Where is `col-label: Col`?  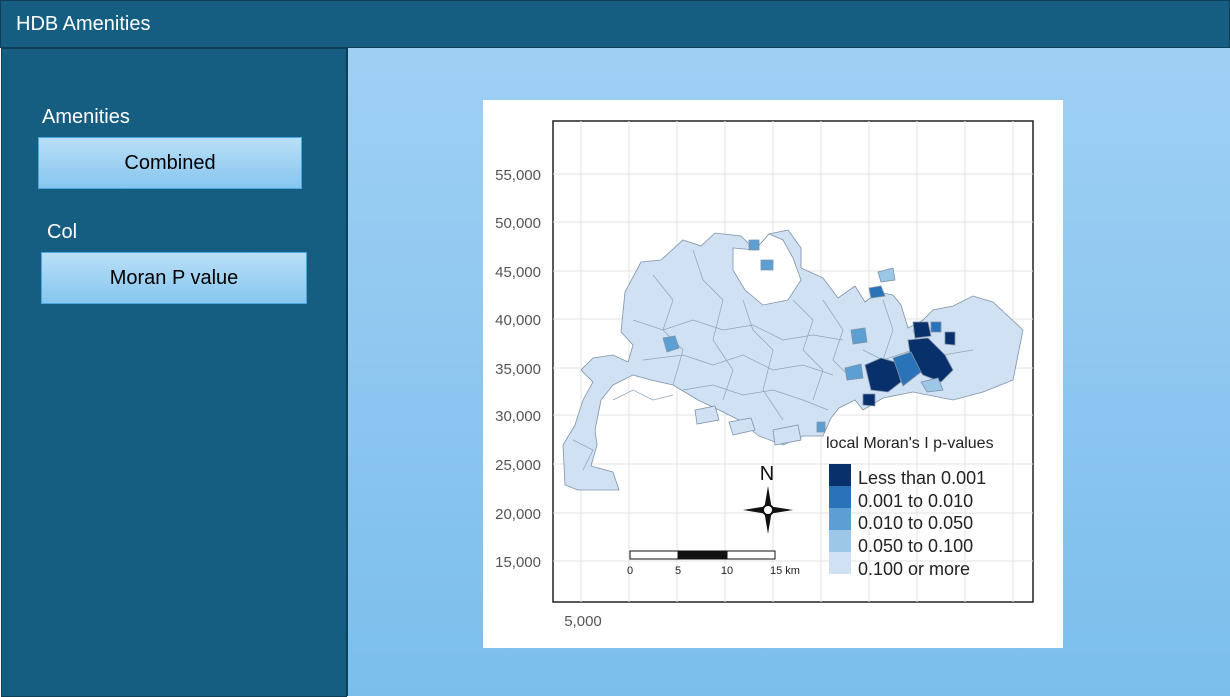
col-label: Col is located at coordinates (62, 232).